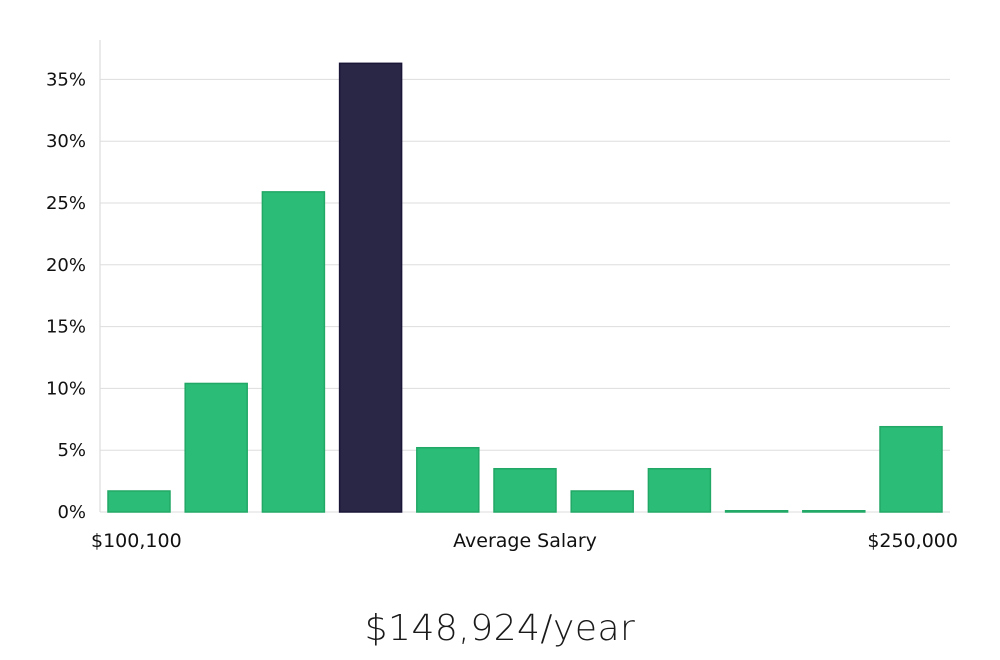 Image resolution: width=1000 pixels, height=660 pixels. I want to click on average-salary-headline: $148,924/year, so click(500, 628).